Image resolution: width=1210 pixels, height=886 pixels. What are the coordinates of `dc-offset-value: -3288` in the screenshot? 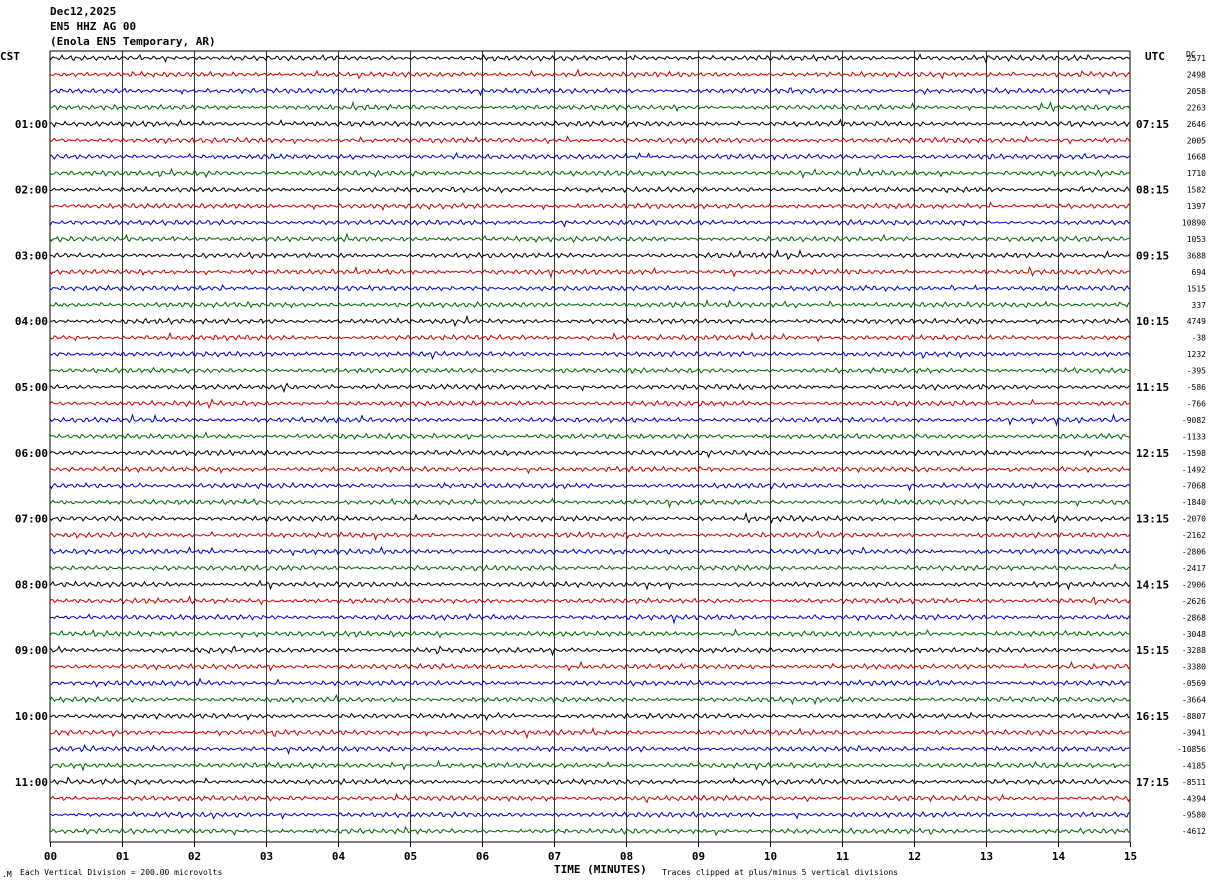 It's located at (1194, 650).